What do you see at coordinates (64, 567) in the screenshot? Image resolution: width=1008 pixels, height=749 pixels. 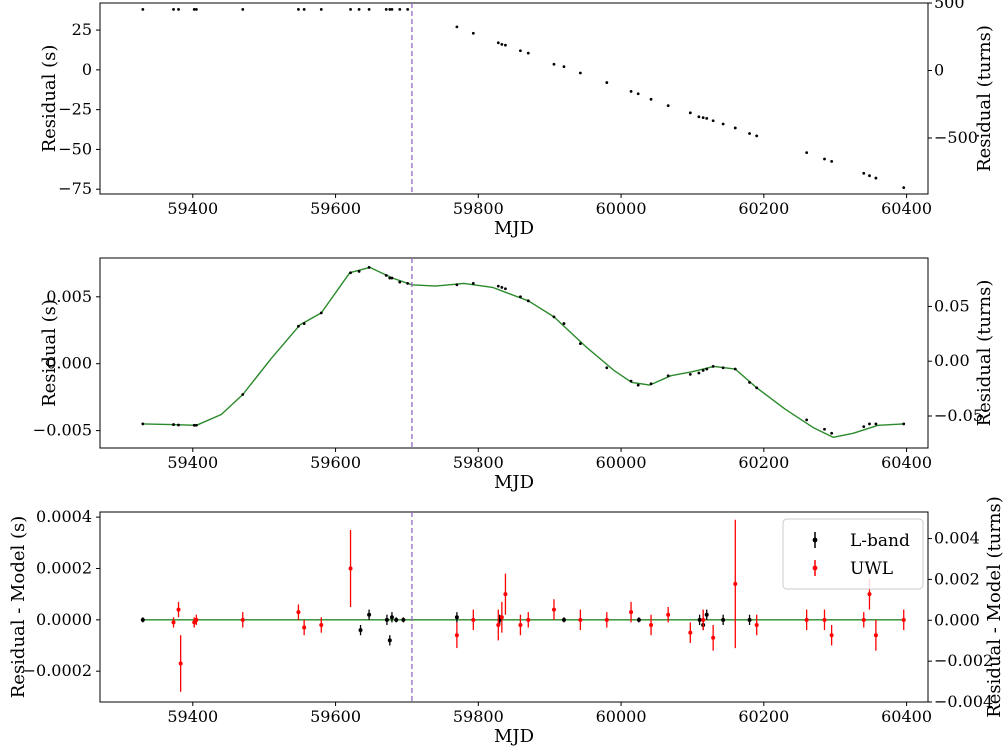 I see `y-tick-label: 0.0002` at bounding box center [64, 567].